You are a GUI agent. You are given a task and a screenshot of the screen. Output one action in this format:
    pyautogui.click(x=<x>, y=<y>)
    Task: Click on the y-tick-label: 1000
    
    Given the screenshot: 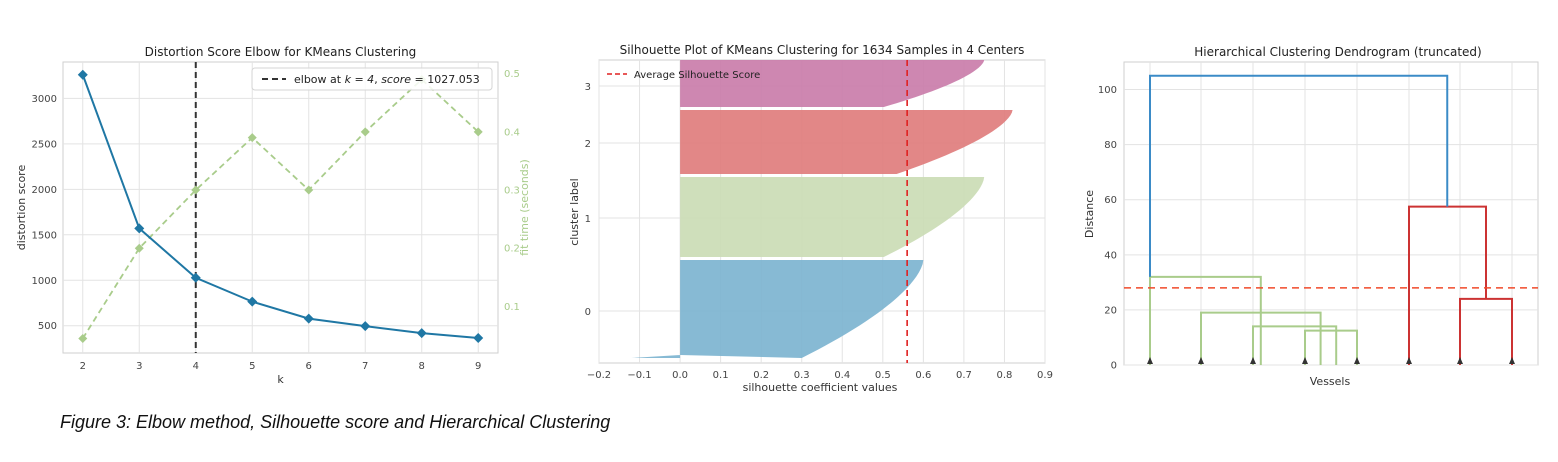 What is the action you would take?
    pyautogui.click(x=44, y=281)
    